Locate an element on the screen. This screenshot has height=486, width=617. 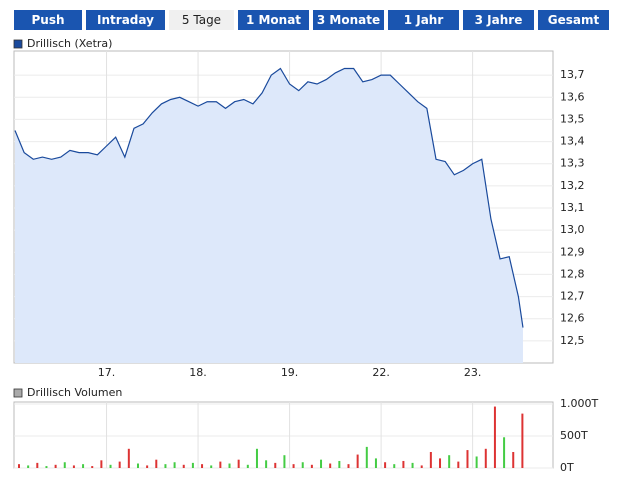
x-tick-label: 23. is located at coordinates (473, 372).